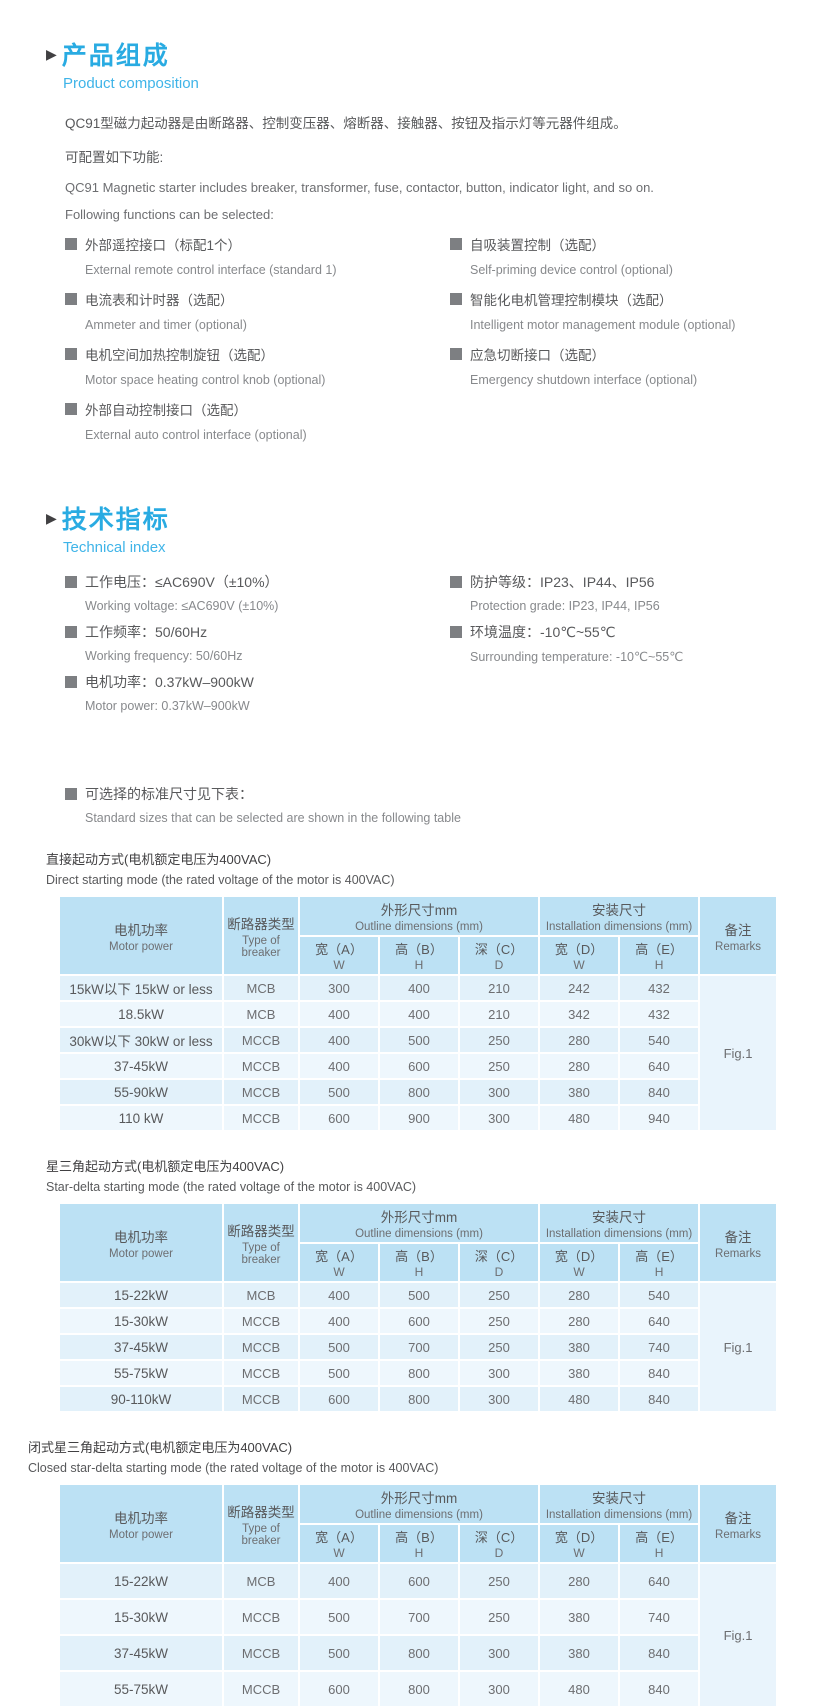 Image resolution: width=830 pixels, height=1708 pixels. I want to click on section-title-en: Technical index, so click(114, 547).